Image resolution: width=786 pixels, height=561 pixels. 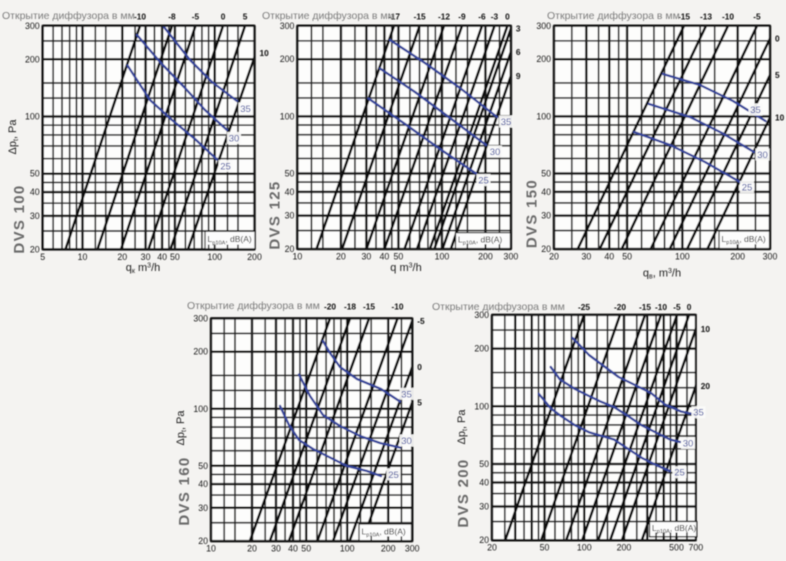 What do you see at coordinates (394, 17) in the screenshot?
I see `svg-text: -17` at bounding box center [394, 17].